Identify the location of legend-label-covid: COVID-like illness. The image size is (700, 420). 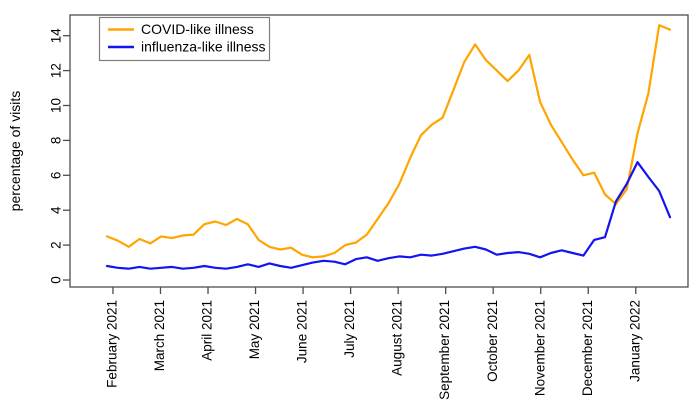
(197, 29).